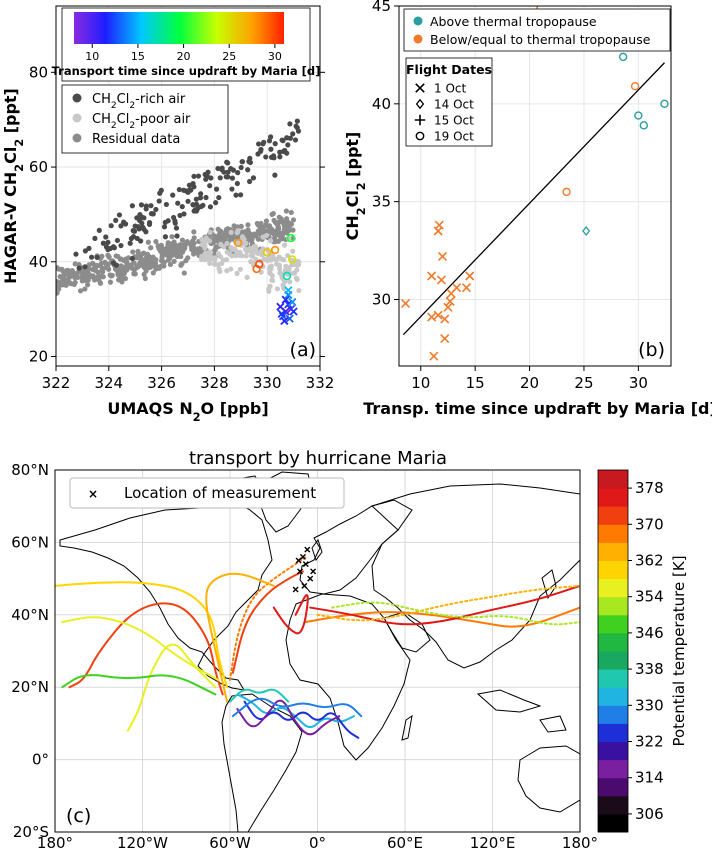 Image resolution: width=712 pixels, height=850 pixels. I want to click on panel-c-label: (c), so click(78, 816).